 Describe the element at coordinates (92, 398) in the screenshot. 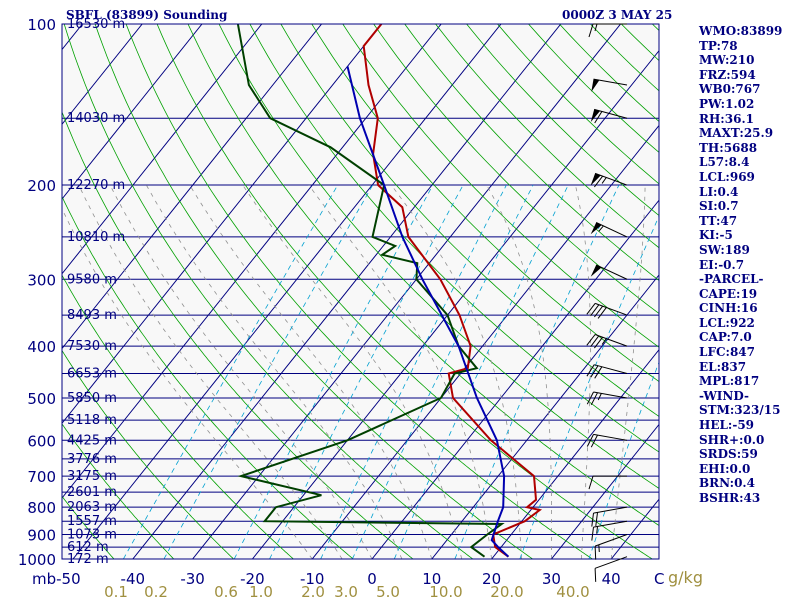

I see `height-label: 5850 m` at that location.